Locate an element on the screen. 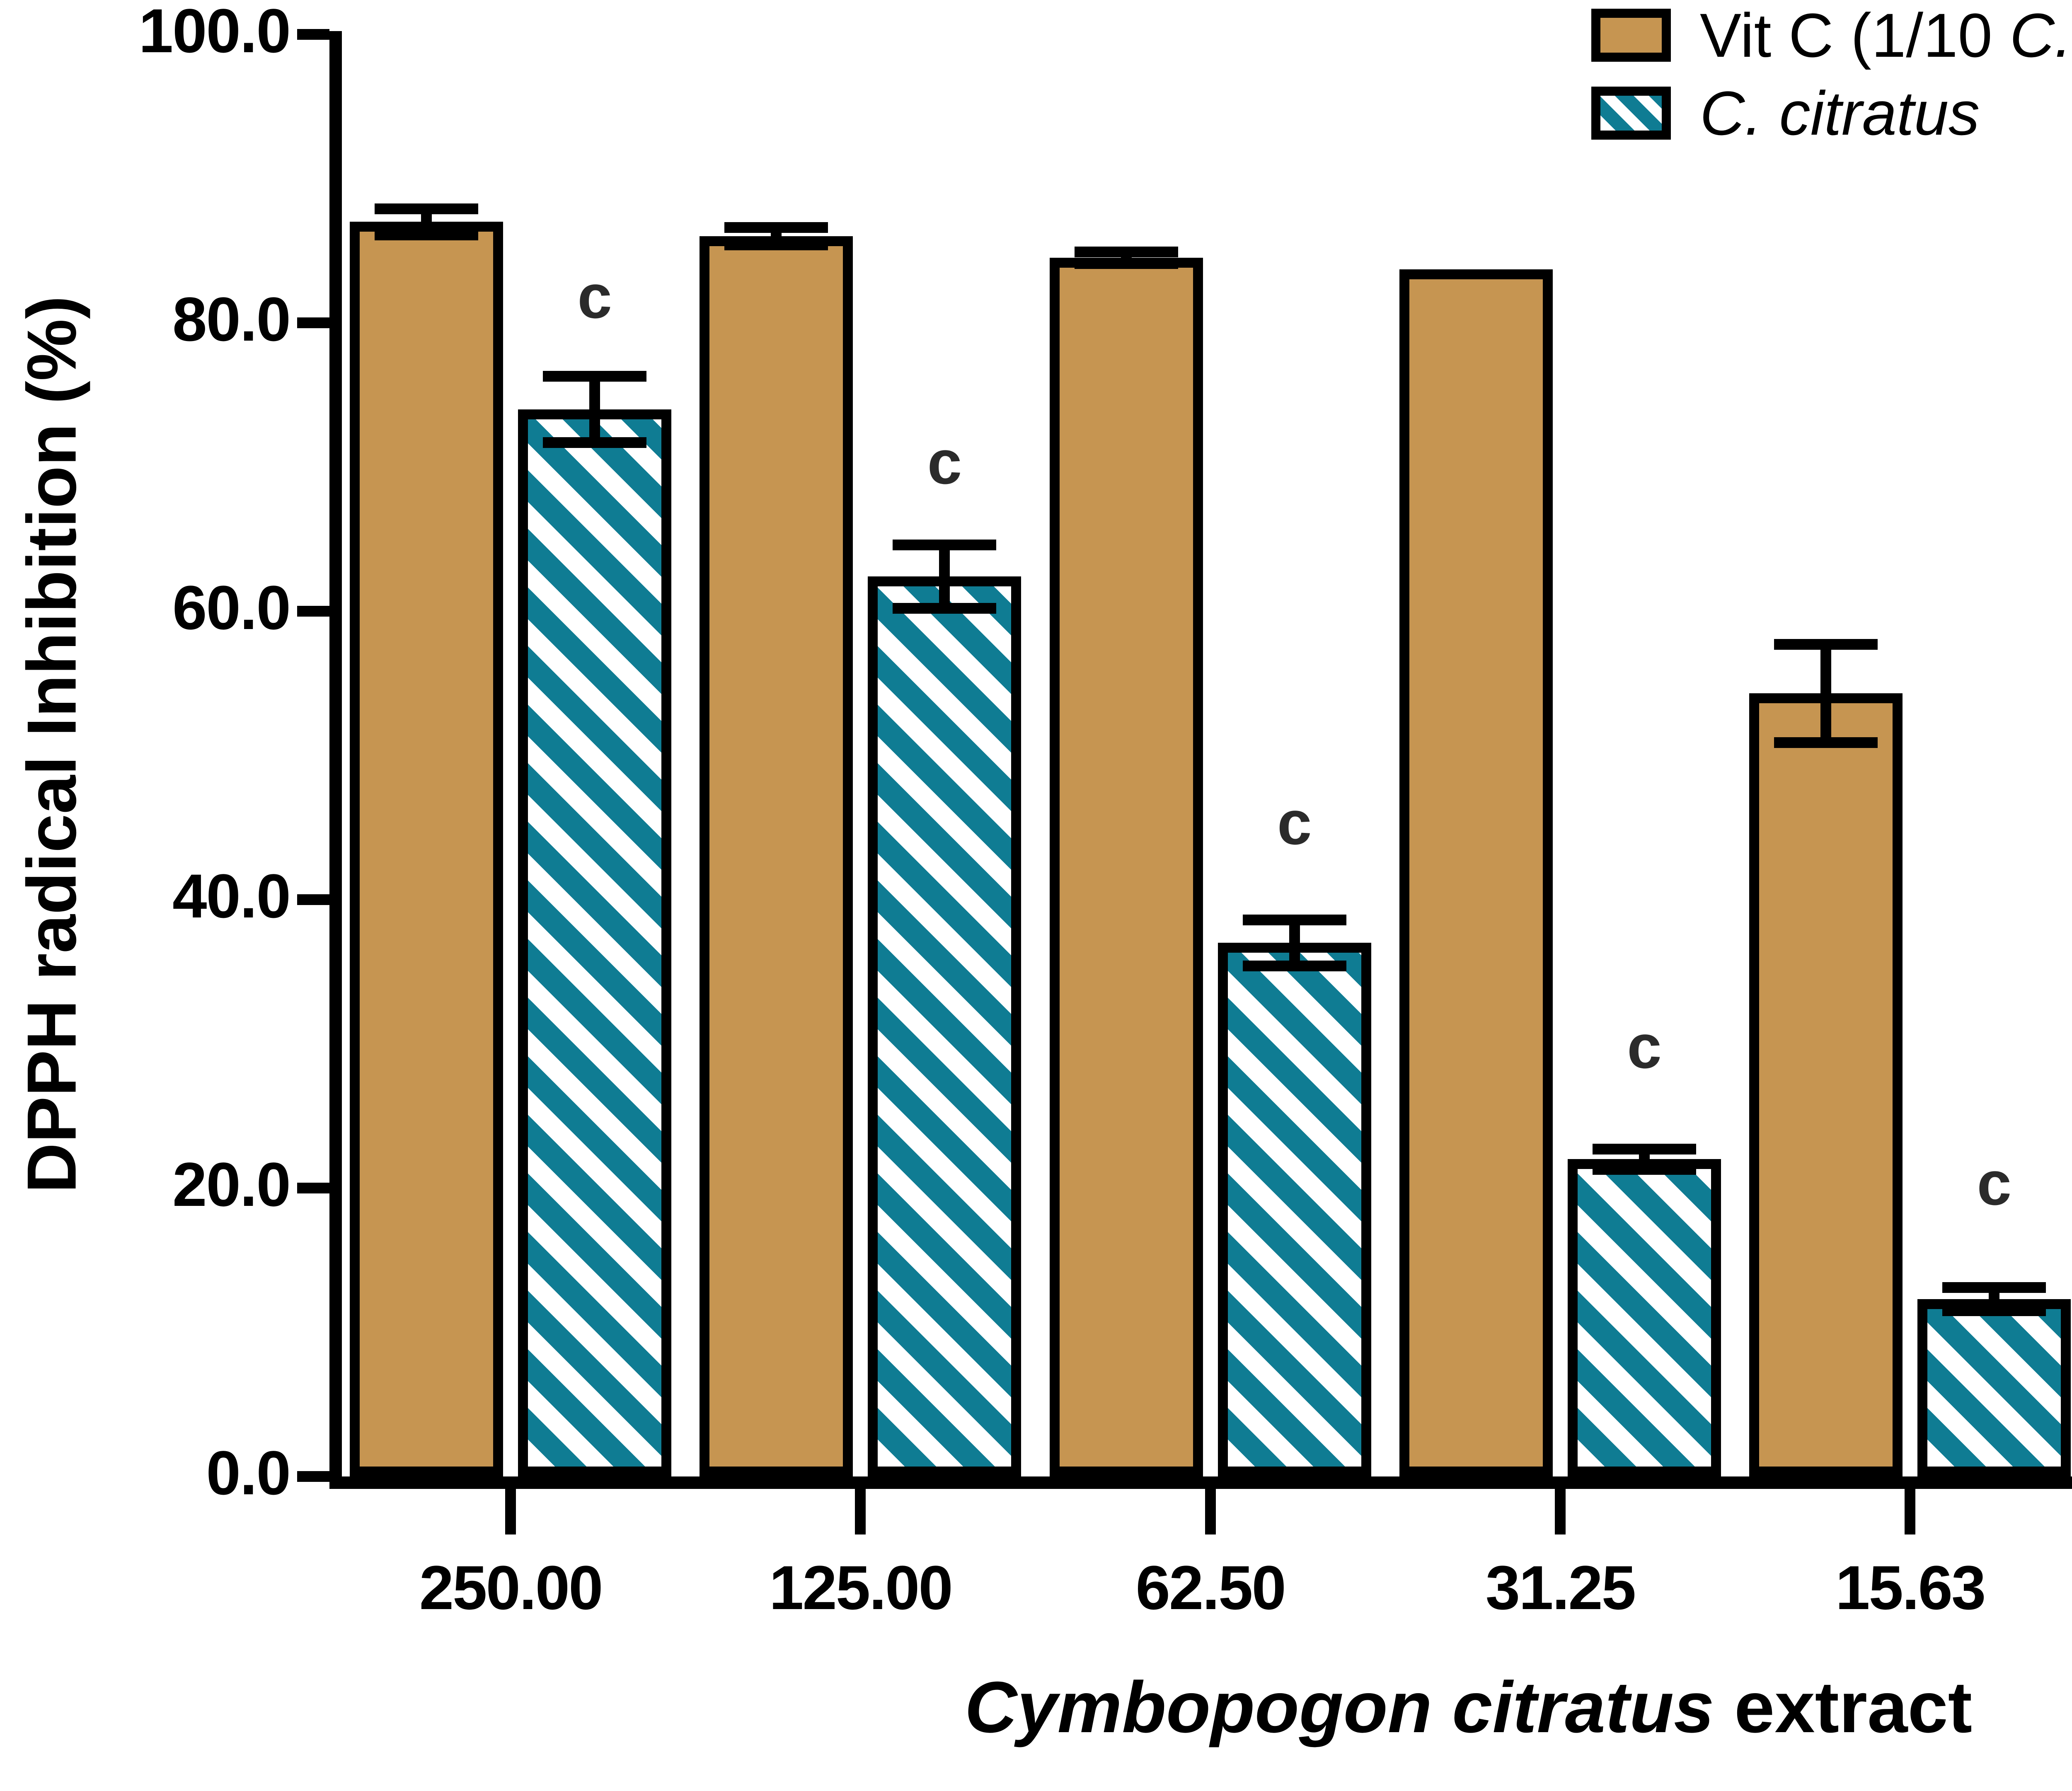  x-axis-tick-label: 31.25 is located at coordinates (1560, 1587).